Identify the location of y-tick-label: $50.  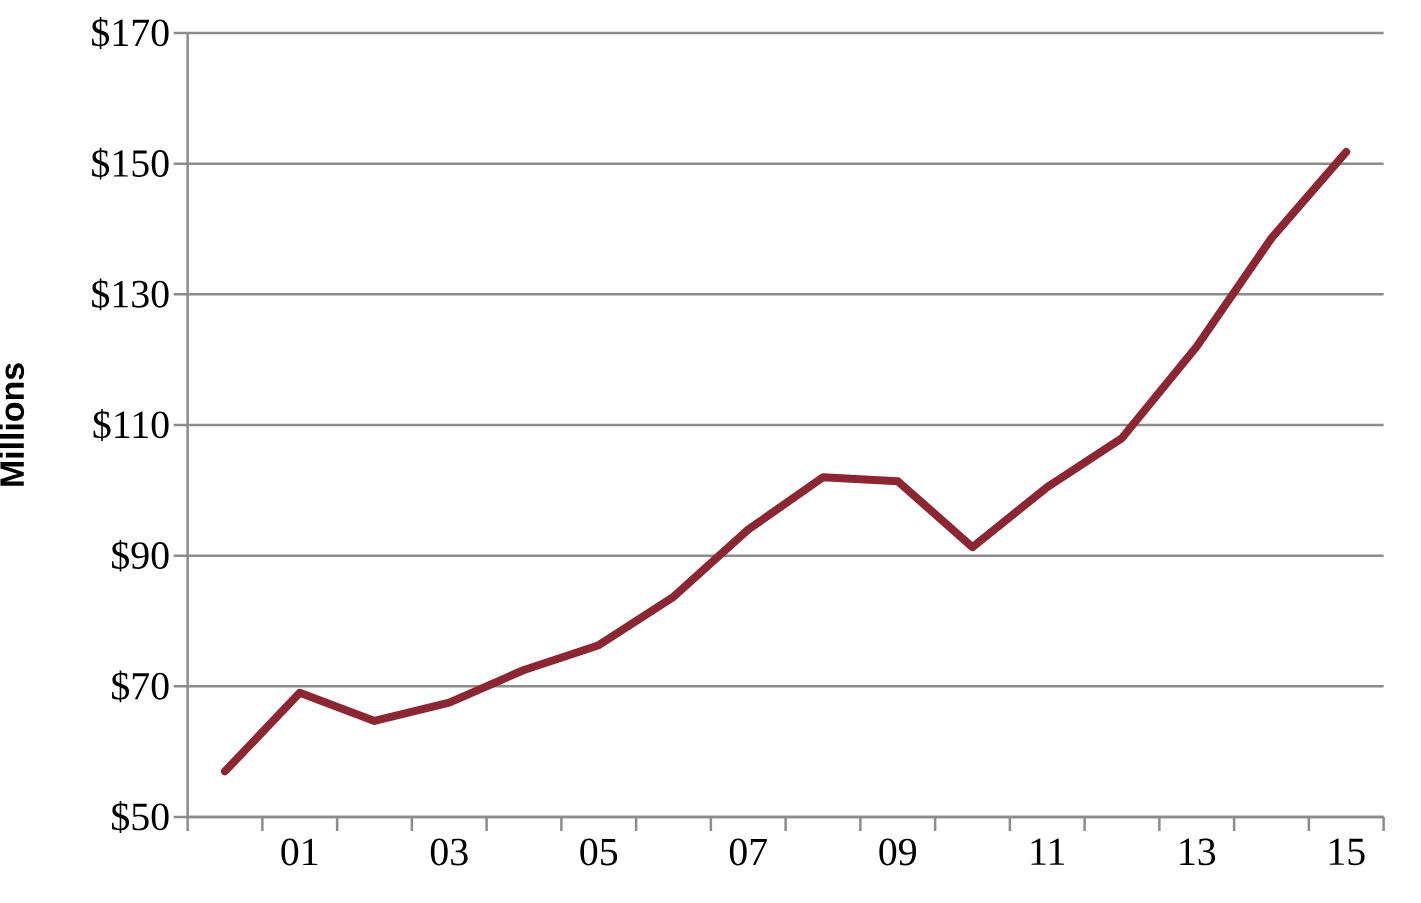
(140, 817).